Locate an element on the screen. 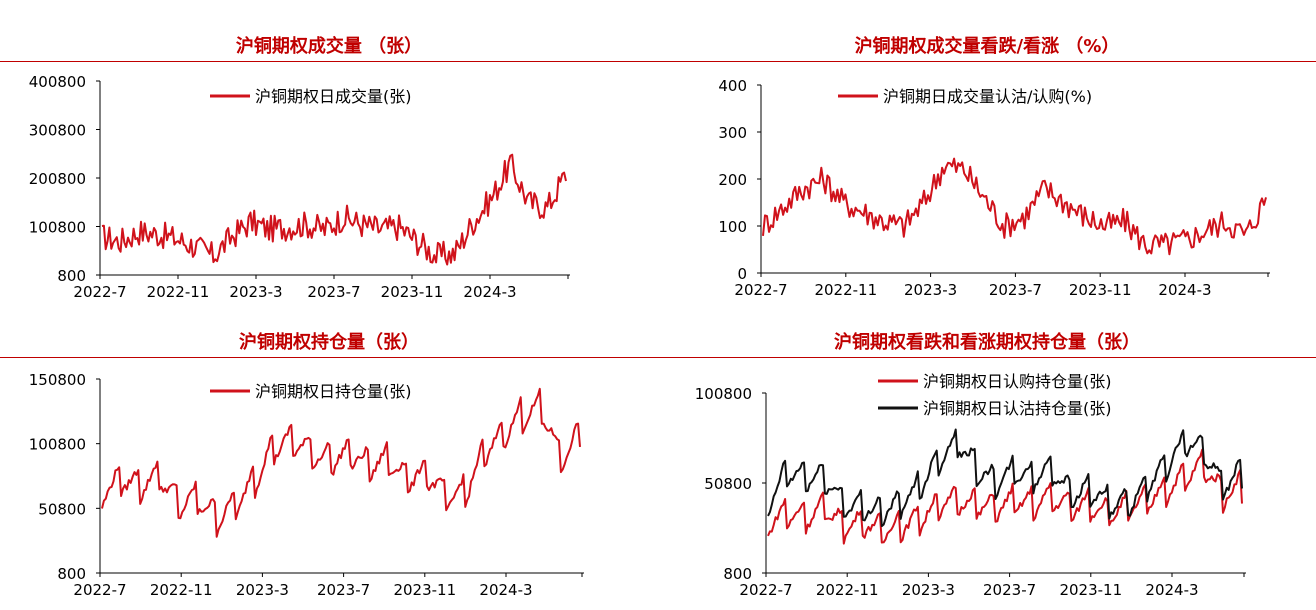 The image size is (1316, 610). chart-title: 沪铜期权成交量看跌/看涨 （%） is located at coordinates (987, 46).